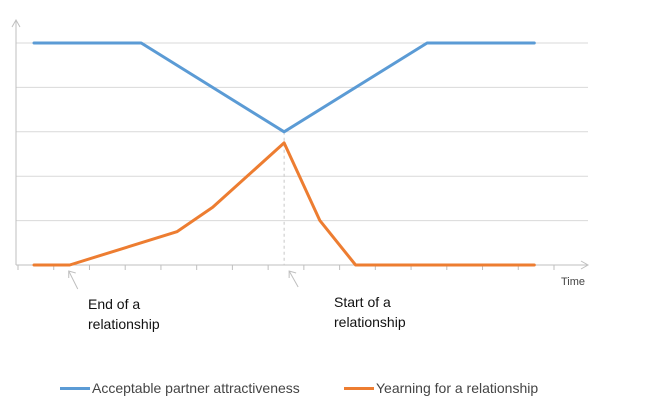 The image size is (652, 416). Describe the element at coordinates (183, 210) in the screenshot. I see `event-markers` at that location.